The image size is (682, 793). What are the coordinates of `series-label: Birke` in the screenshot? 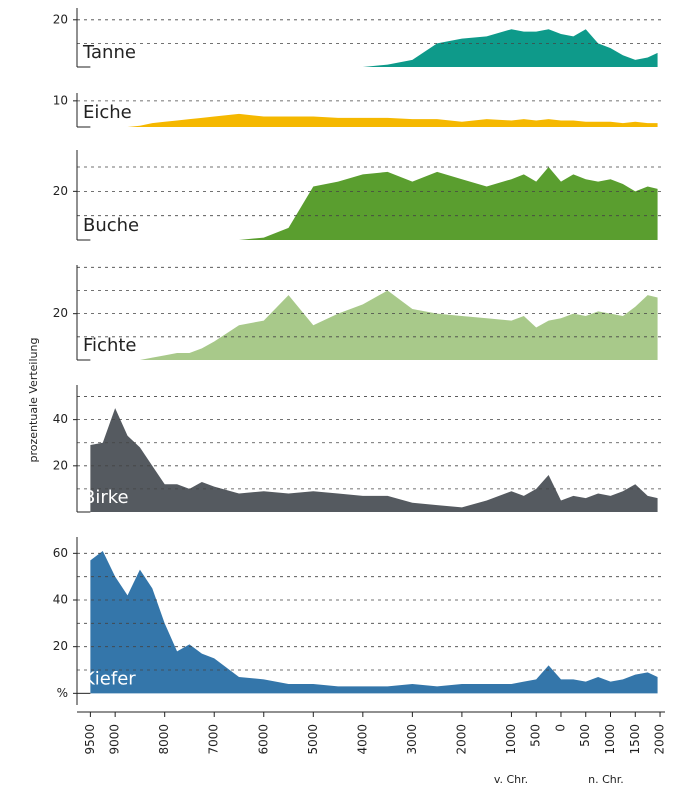 It's located at (106, 497).